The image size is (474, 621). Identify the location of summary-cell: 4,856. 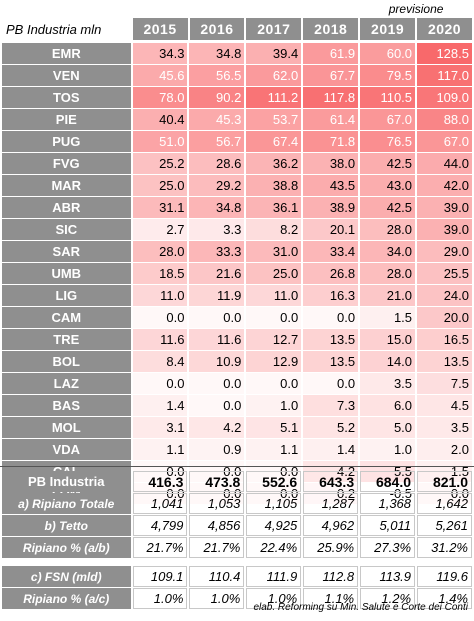
(217, 525).